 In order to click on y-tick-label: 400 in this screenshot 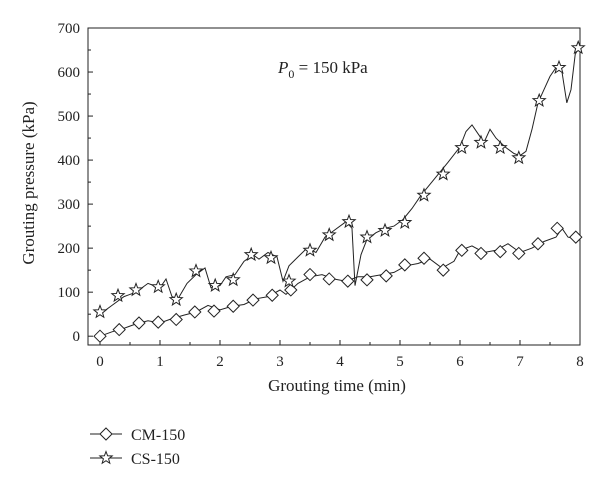, I will do `click(69, 161)`.